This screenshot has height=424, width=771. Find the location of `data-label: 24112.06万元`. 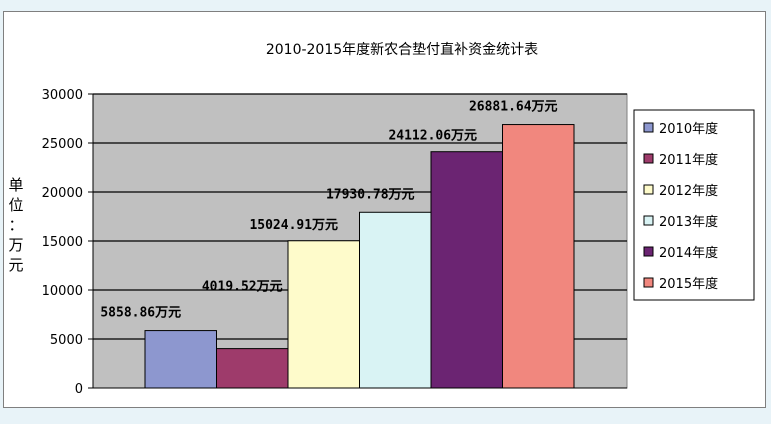

data-label: 24112.06万元 is located at coordinates (432, 136).